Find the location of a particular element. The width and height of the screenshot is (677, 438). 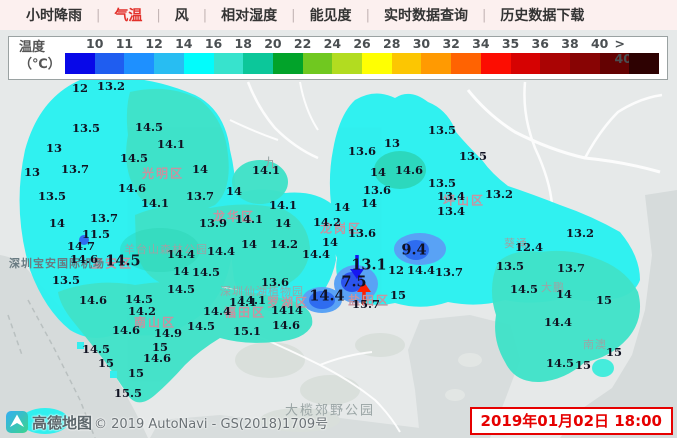

tab-6: 实时数据查询 is located at coordinates (425, 16).